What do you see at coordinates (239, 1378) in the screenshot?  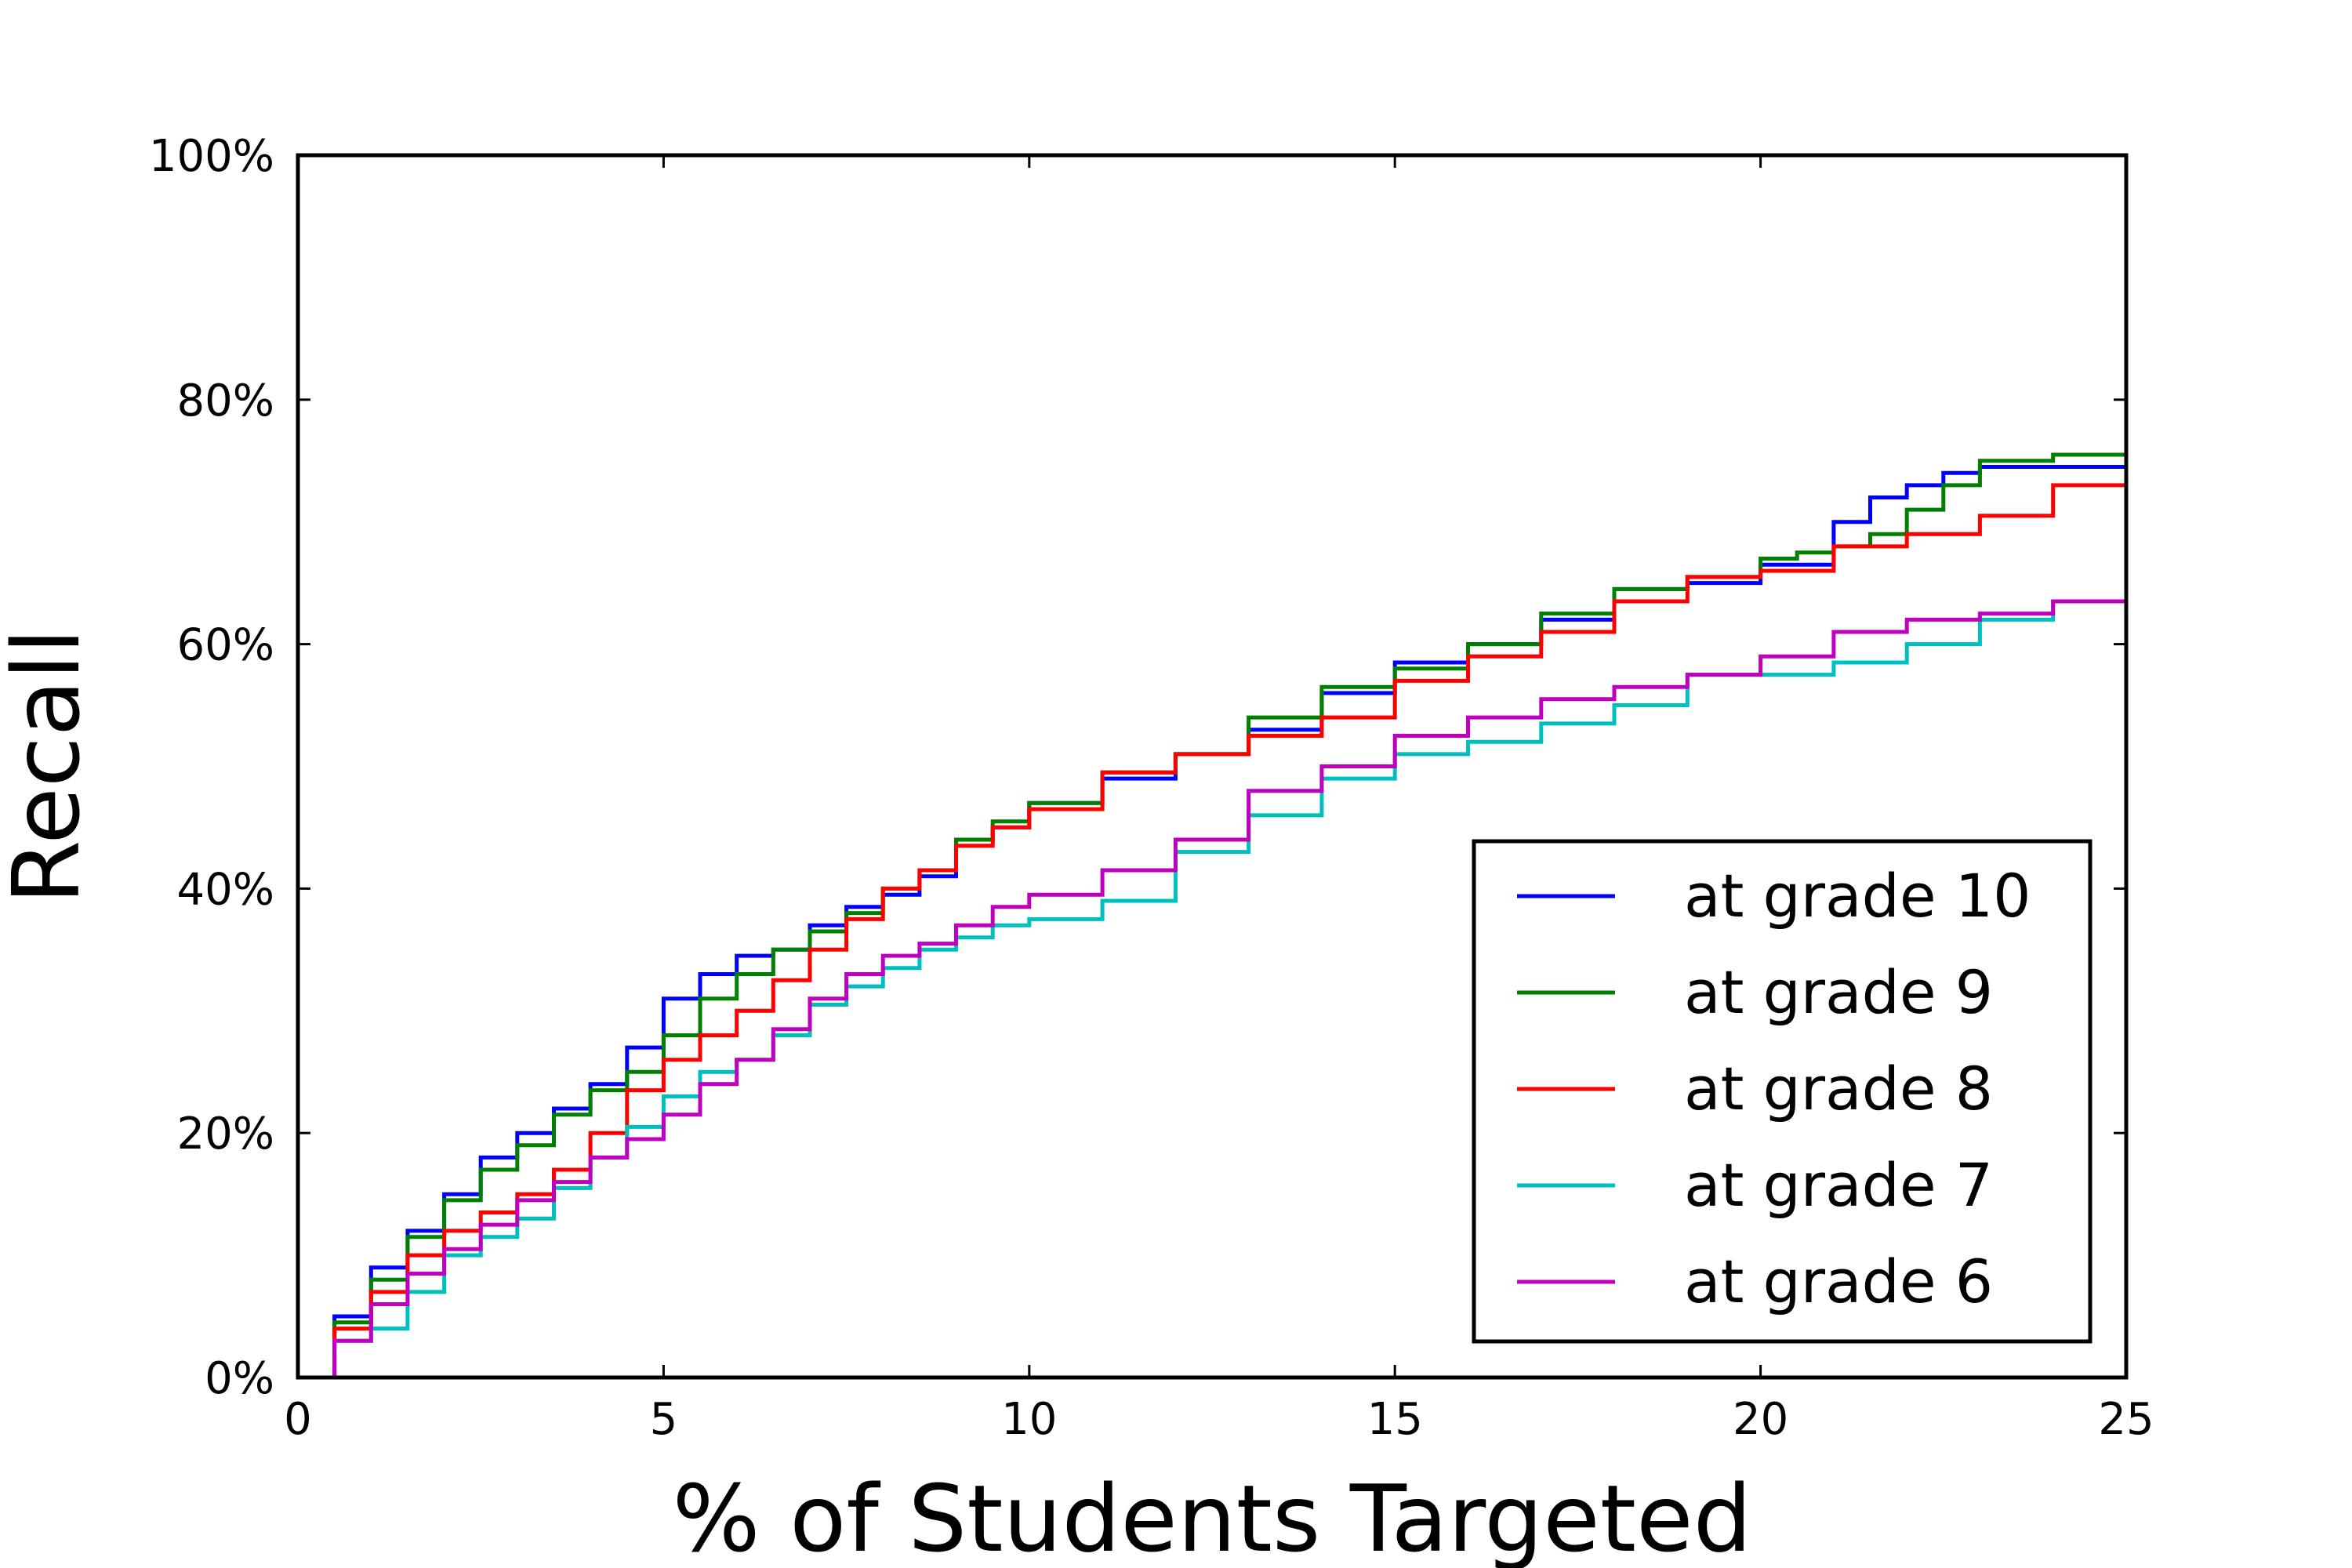 I see `y-tick-label: 0%` at bounding box center [239, 1378].